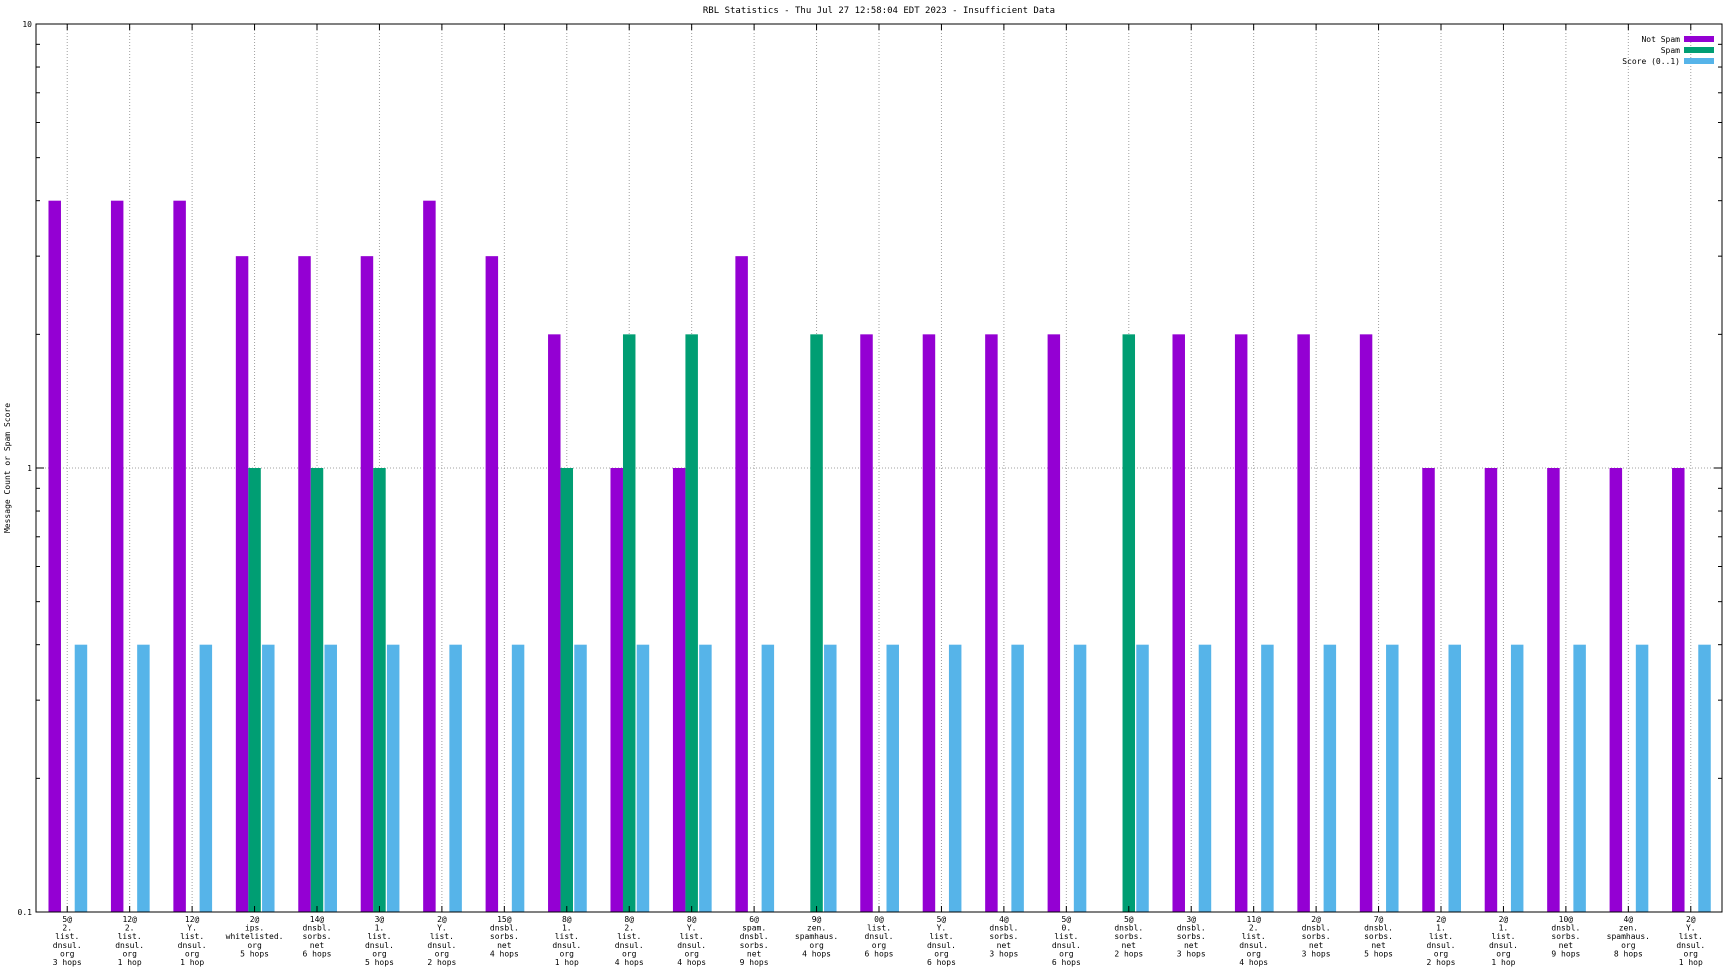 This screenshot has height=972, width=1728. Describe the element at coordinates (504, 936) in the screenshot. I see `x-category-label: 15@ dnsbl. sorbs. net 4 hops` at that location.